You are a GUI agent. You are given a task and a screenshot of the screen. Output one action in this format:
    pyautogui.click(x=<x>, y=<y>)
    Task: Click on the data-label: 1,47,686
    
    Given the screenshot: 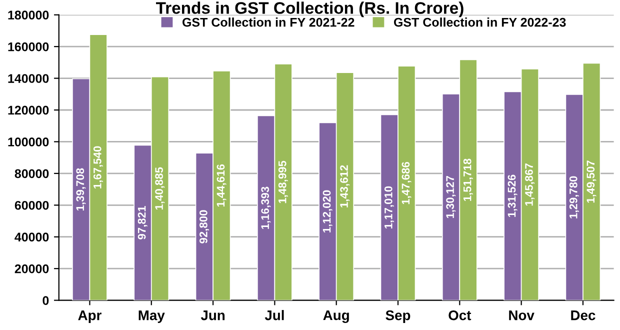 What is the action you would take?
    pyautogui.click(x=407, y=183)
    